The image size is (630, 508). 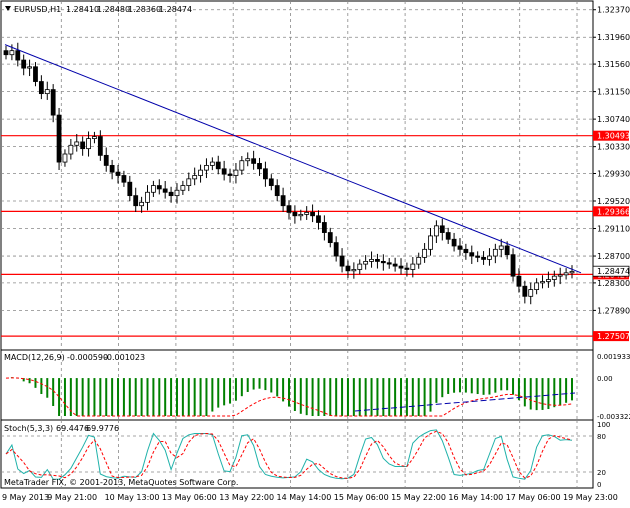 What do you see at coordinates (132, 497) in the screenshot?
I see `time-tick-label: 10 May 13:00` at bounding box center [132, 497].